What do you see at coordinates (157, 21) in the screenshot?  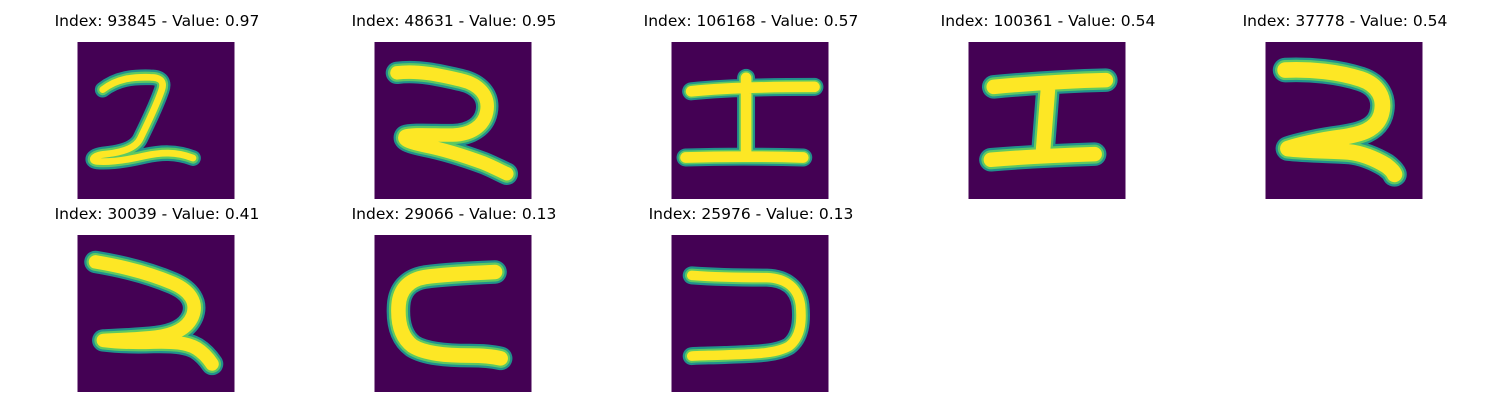 I see `panel-title: Index: 93845 - Value: 0.97` at bounding box center [157, 21].